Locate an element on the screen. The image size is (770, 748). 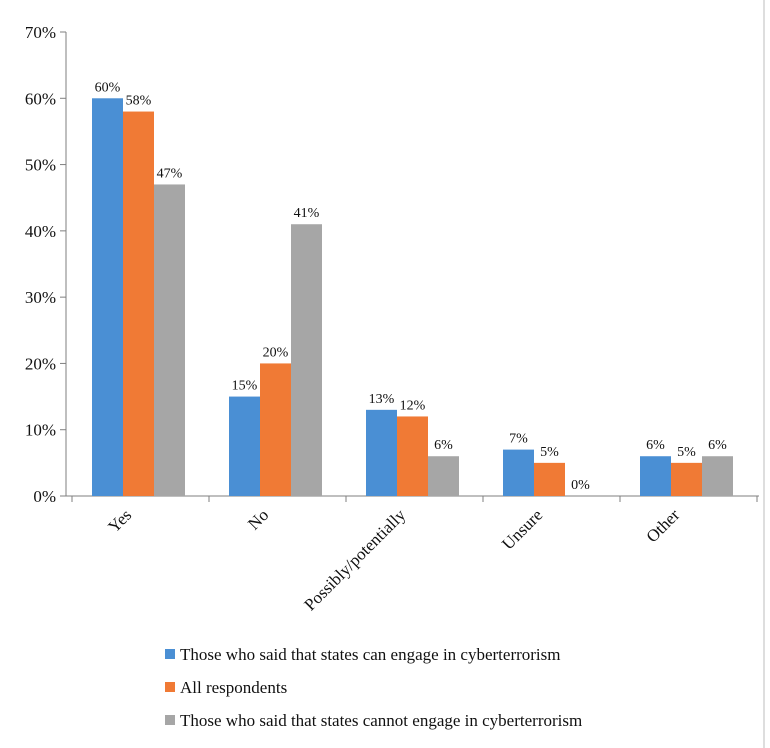
y-tick-label: 0% is located at coordinates (44, 496).